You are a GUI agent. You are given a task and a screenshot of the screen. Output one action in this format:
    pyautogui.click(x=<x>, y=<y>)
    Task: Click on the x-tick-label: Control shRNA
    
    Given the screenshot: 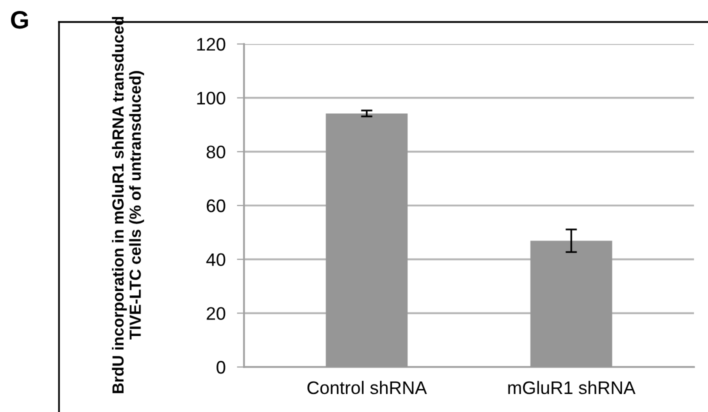 What is the action you would take?
    pyautogui.click(x=367, y=387)
    